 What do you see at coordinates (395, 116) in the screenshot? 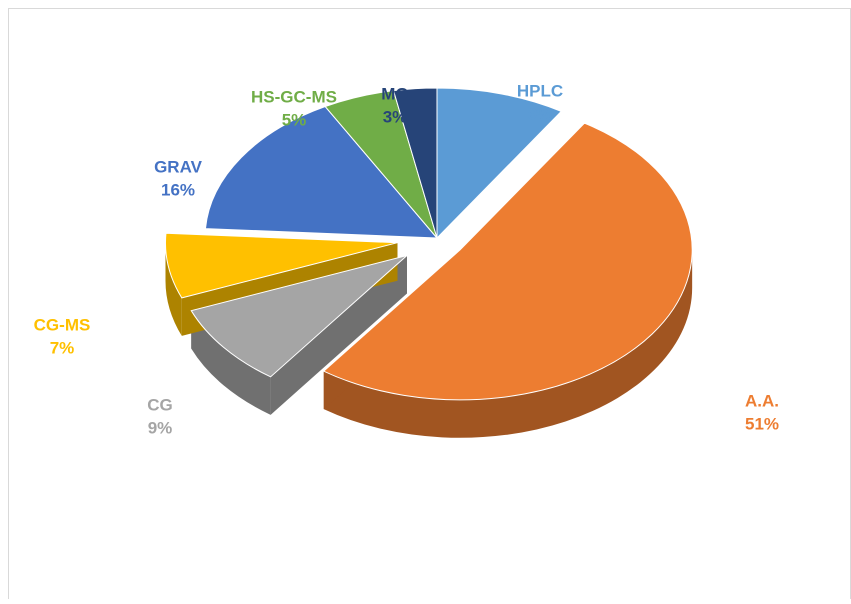
I see `slice-label-value: 3%` at bounding box center [395, 116].